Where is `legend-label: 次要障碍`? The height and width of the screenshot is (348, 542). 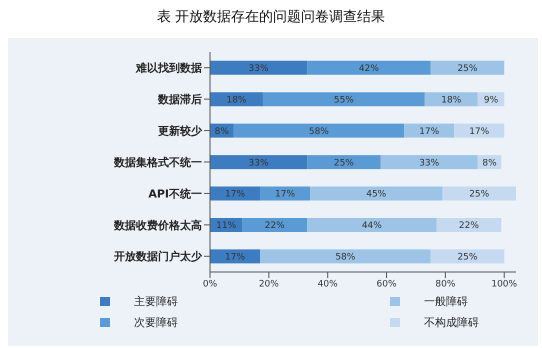
legend-label: 次要障碍 is located at coordinates (156, 322).